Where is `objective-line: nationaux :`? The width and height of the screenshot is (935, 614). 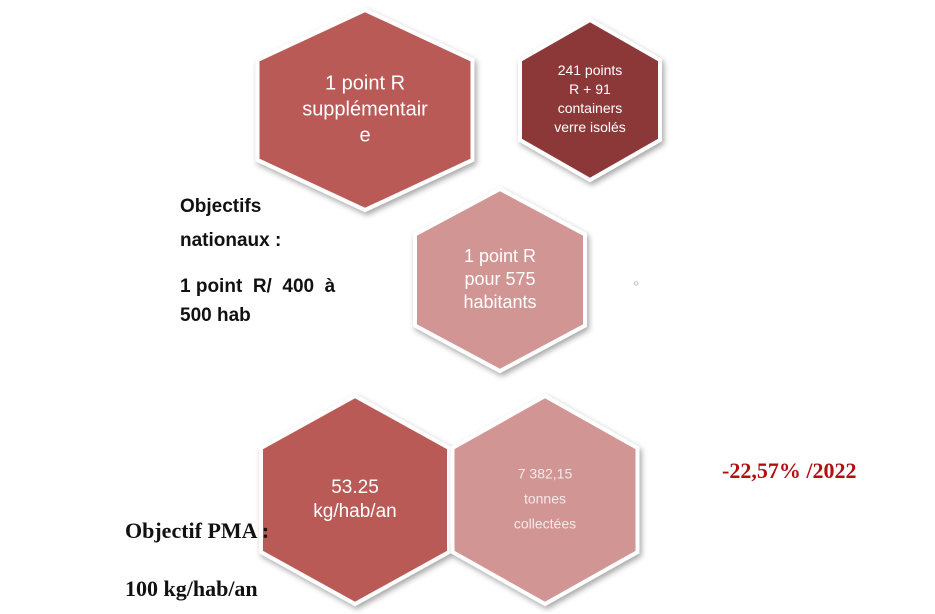
objective-line: nationaux : is located at coordinates (230, 240).